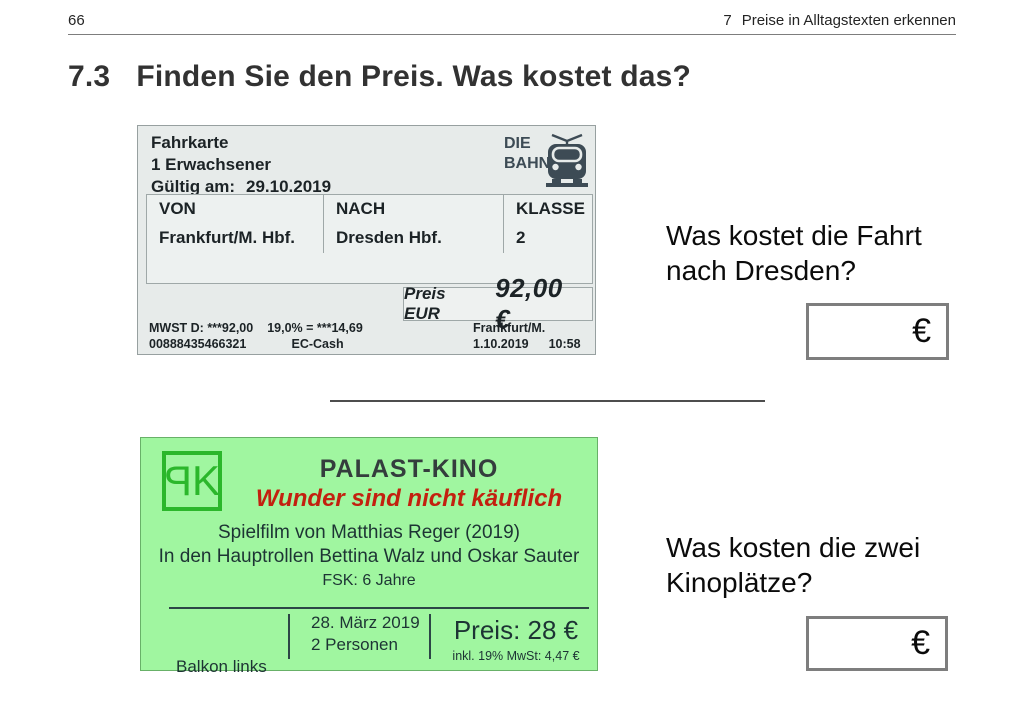  I want to click on cell-class: 2, so click(548, 238).